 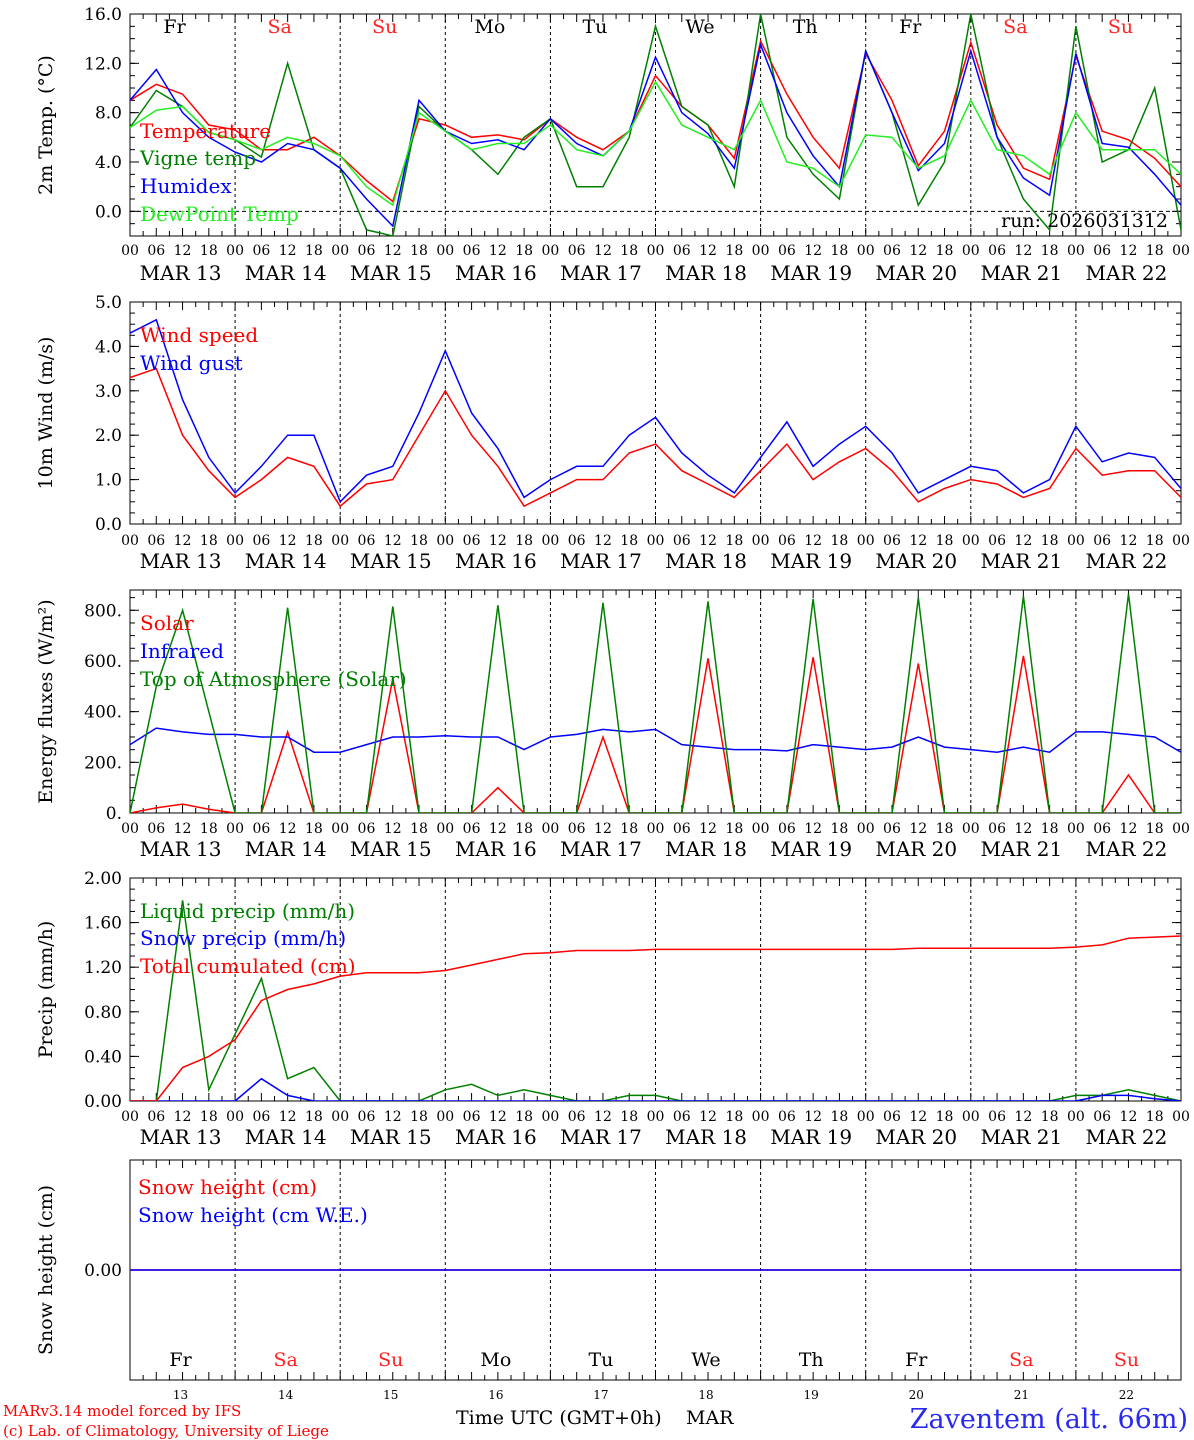 I want to click on y-tick-label: 400., so click(x=103, y=713).